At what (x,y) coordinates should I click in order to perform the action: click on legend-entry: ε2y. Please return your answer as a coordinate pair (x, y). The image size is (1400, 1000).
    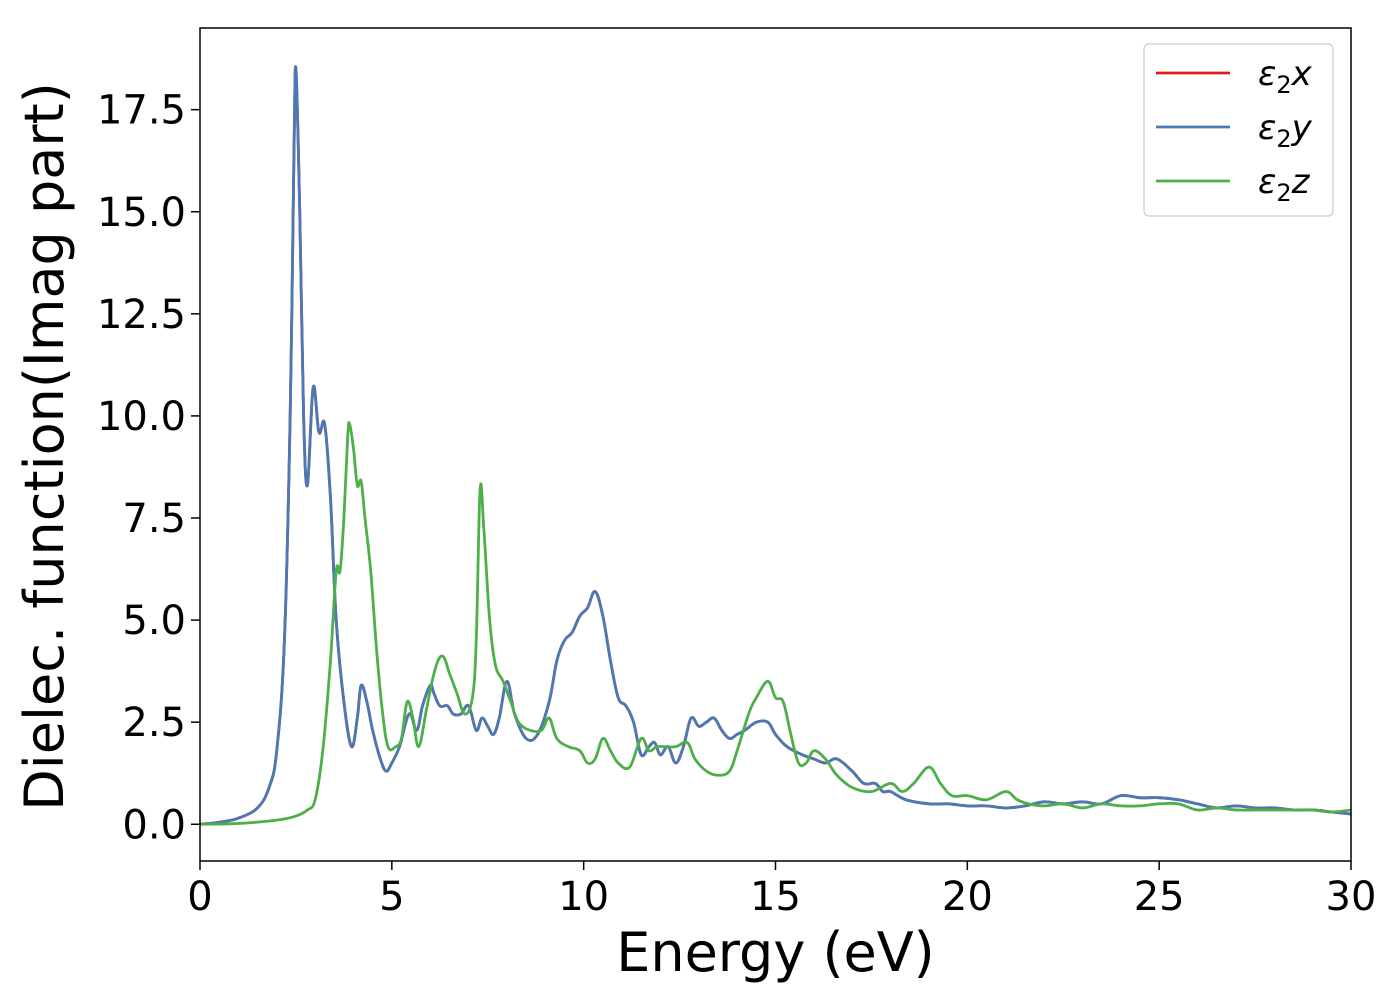
    Looking at the image, I should click on (1285, 130).